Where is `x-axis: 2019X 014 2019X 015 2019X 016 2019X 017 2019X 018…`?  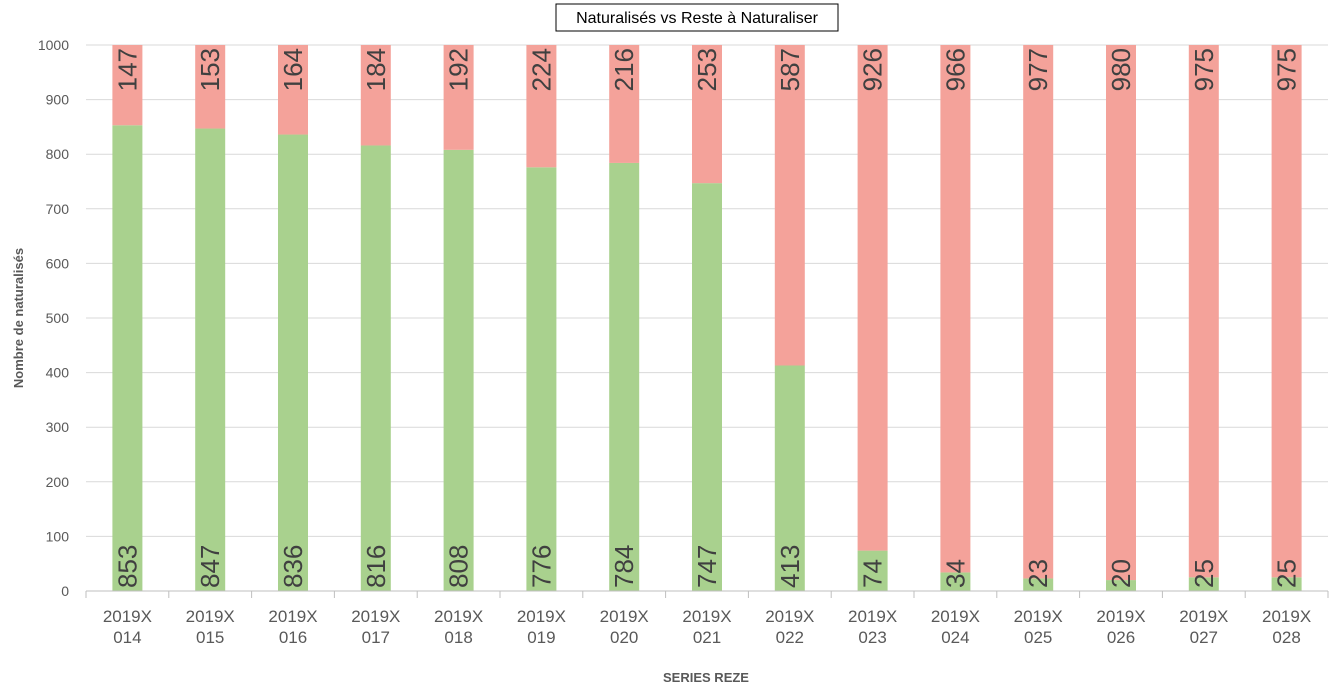 x-axis: 2019X 014 2019X 015 2019X 016 2019X 017 2019X 018… is located at coordinates (707, 618).